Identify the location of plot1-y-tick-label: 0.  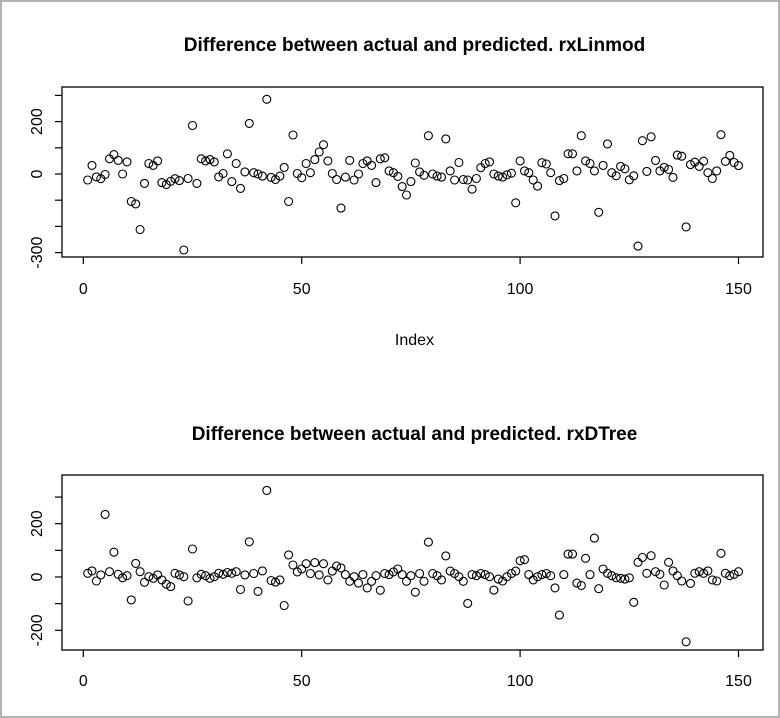
(37, 173).